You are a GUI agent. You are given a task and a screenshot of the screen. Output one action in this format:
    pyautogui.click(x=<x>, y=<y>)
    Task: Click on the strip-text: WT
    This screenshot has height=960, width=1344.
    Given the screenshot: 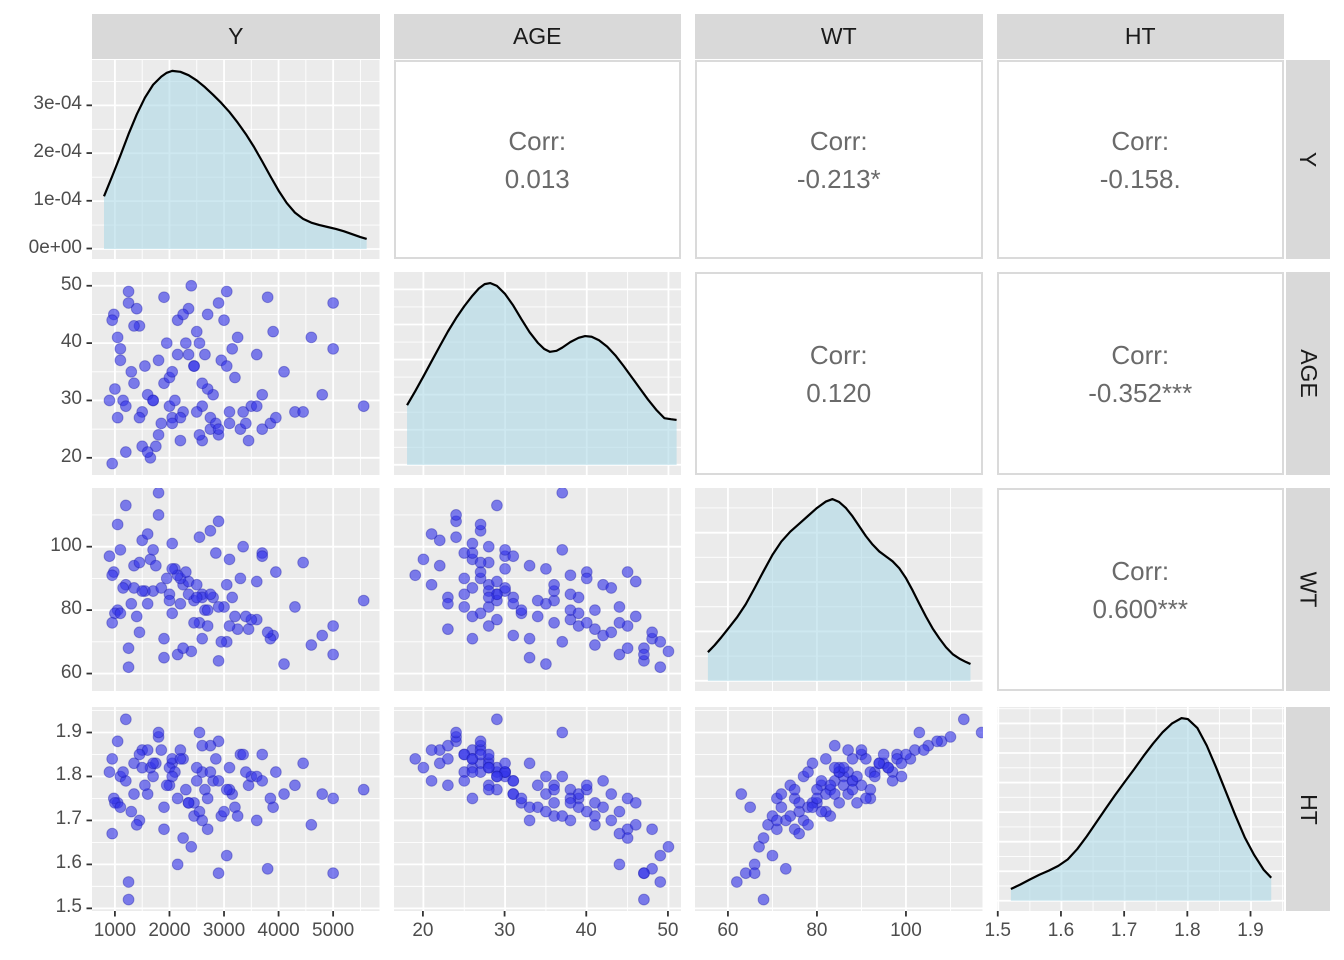 What is the action you would take?
    pyautogui.click(x=838, y=36)
    